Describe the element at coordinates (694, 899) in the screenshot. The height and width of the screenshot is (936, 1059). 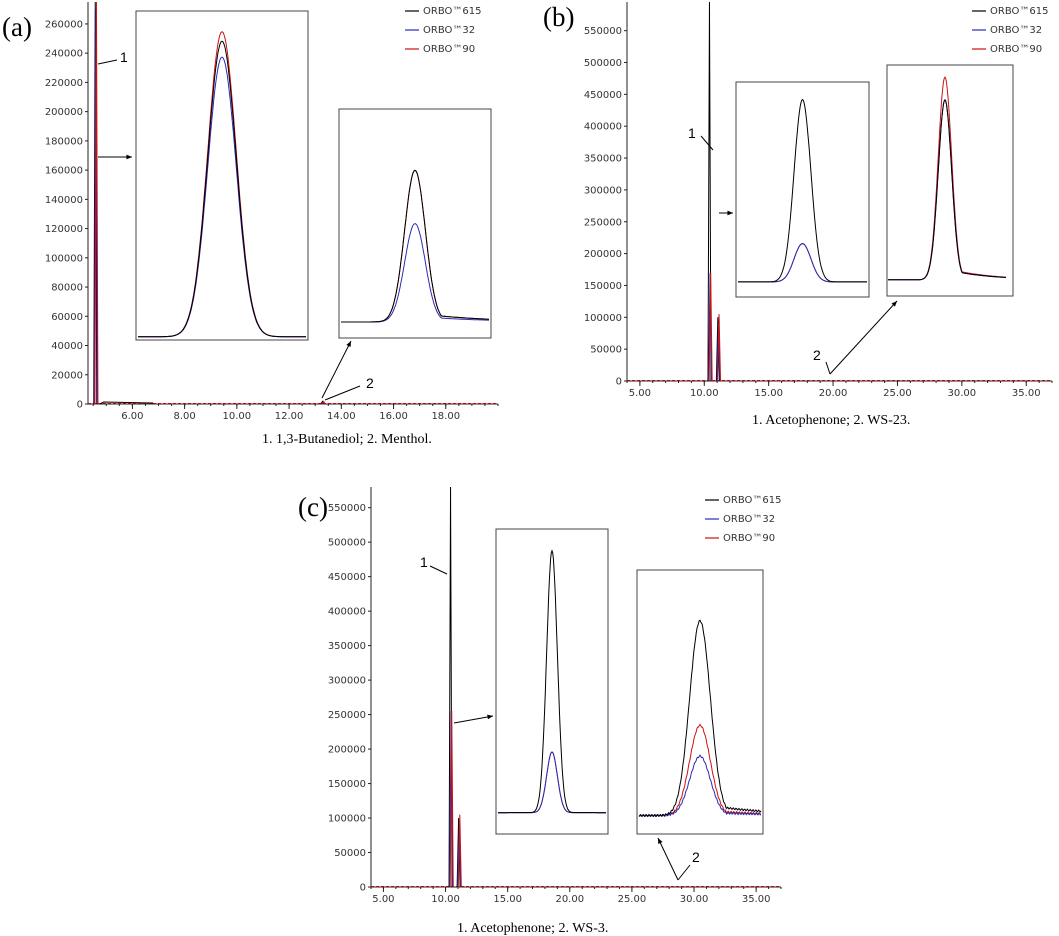
I see `x-tick-label: 30.00` at that location.